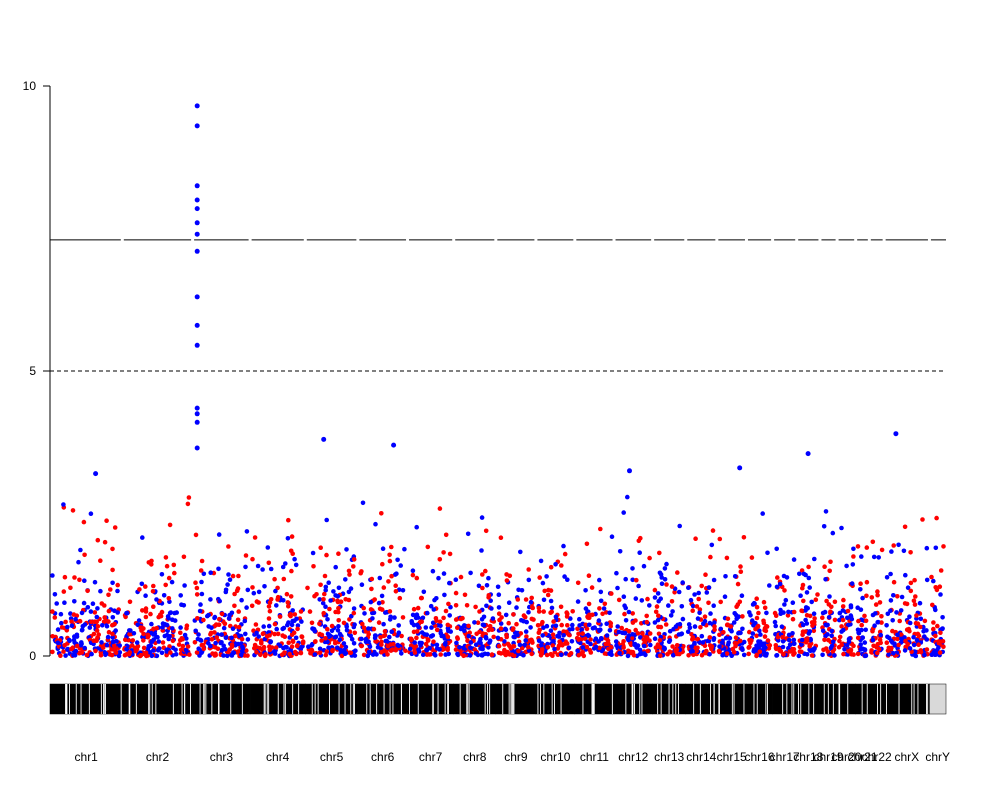 This screenshot has width=1000, height=805. What do you see at coordinates (345, 699) in the screenshot?
I see `track-band-chr5` at bounding box center [345, 699].